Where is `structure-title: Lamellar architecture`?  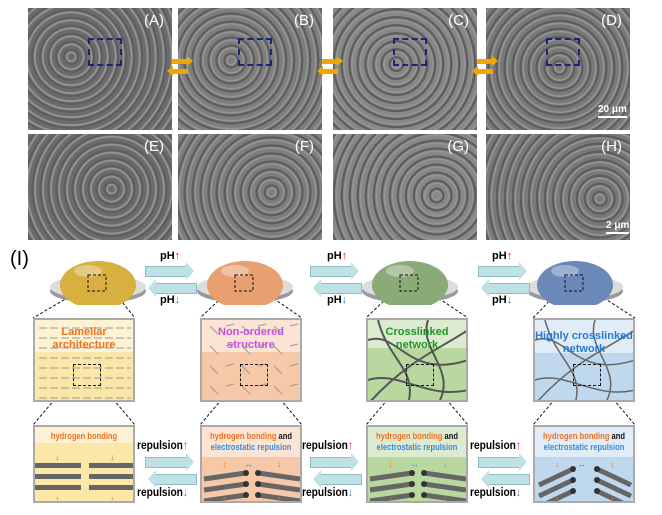 structure-title: Lamellar architecture is located at coordinates (84, 338).